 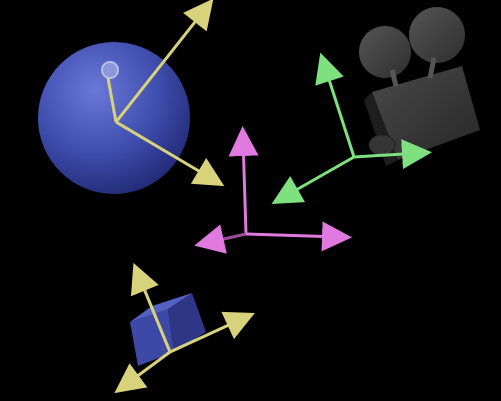 I want to click on world-axes-gizmo, so click(x=273, y=190).